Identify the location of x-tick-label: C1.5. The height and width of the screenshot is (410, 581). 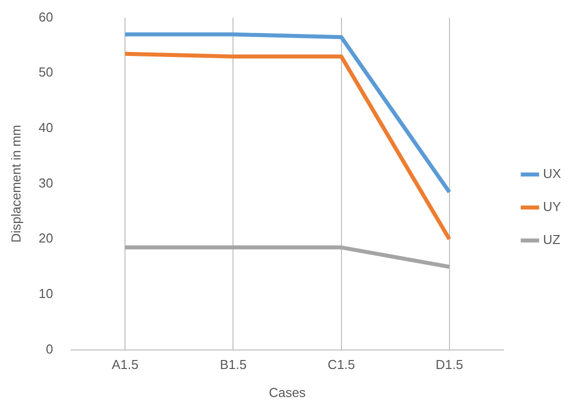
(342, 364).